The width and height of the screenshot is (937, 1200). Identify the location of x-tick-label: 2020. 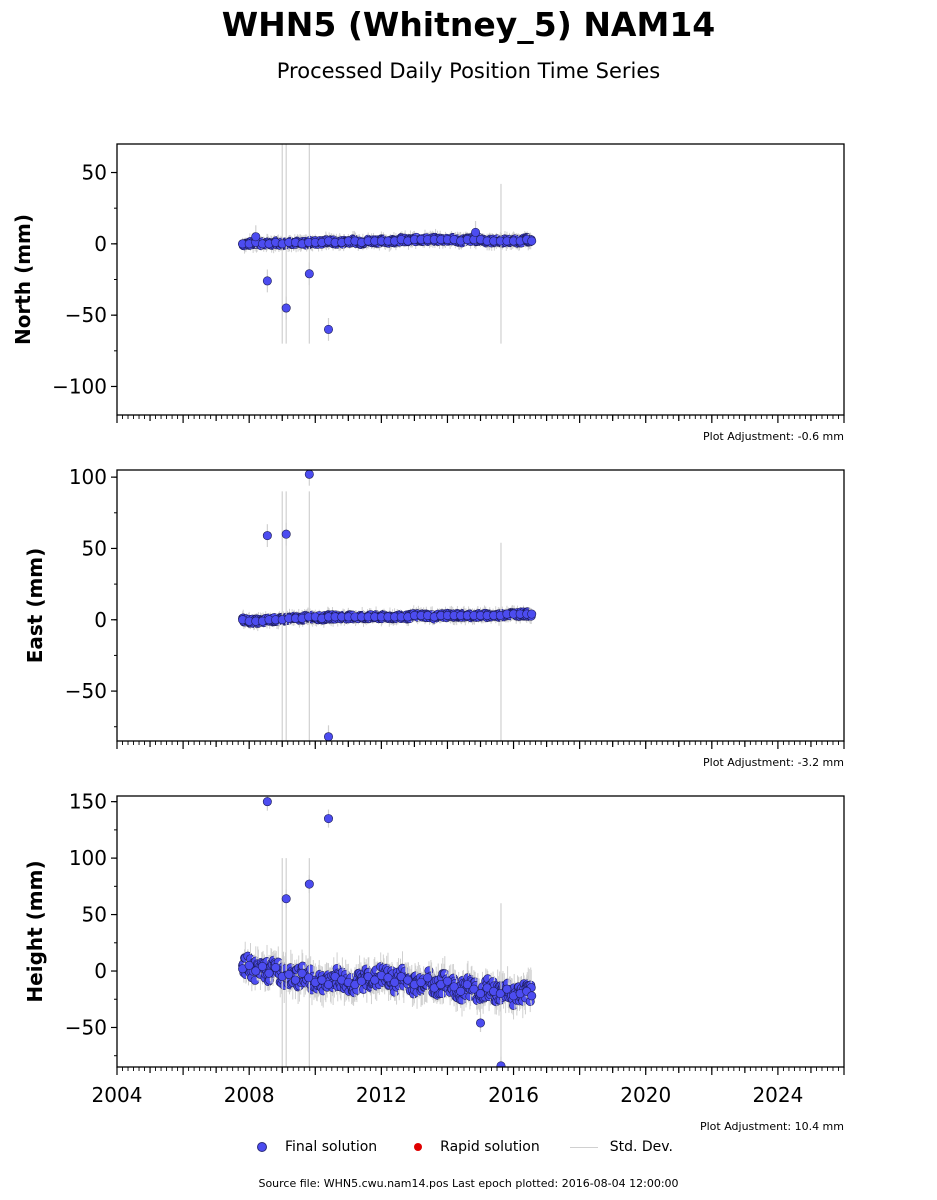
(645, 1095).